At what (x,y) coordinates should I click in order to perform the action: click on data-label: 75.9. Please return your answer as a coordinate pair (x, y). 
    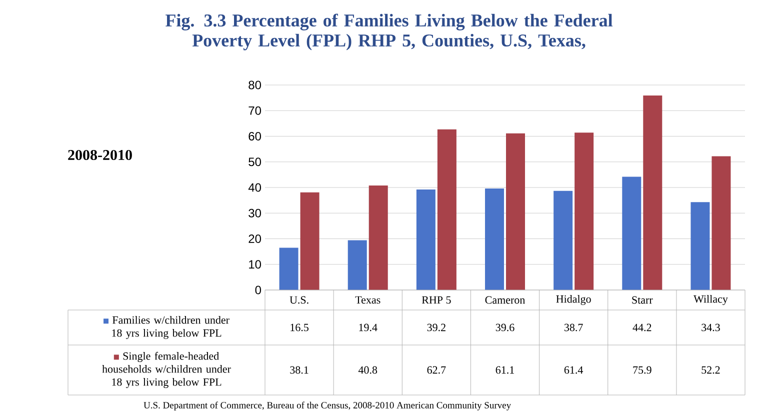
    Looking at the image, I should click on (642, 370).